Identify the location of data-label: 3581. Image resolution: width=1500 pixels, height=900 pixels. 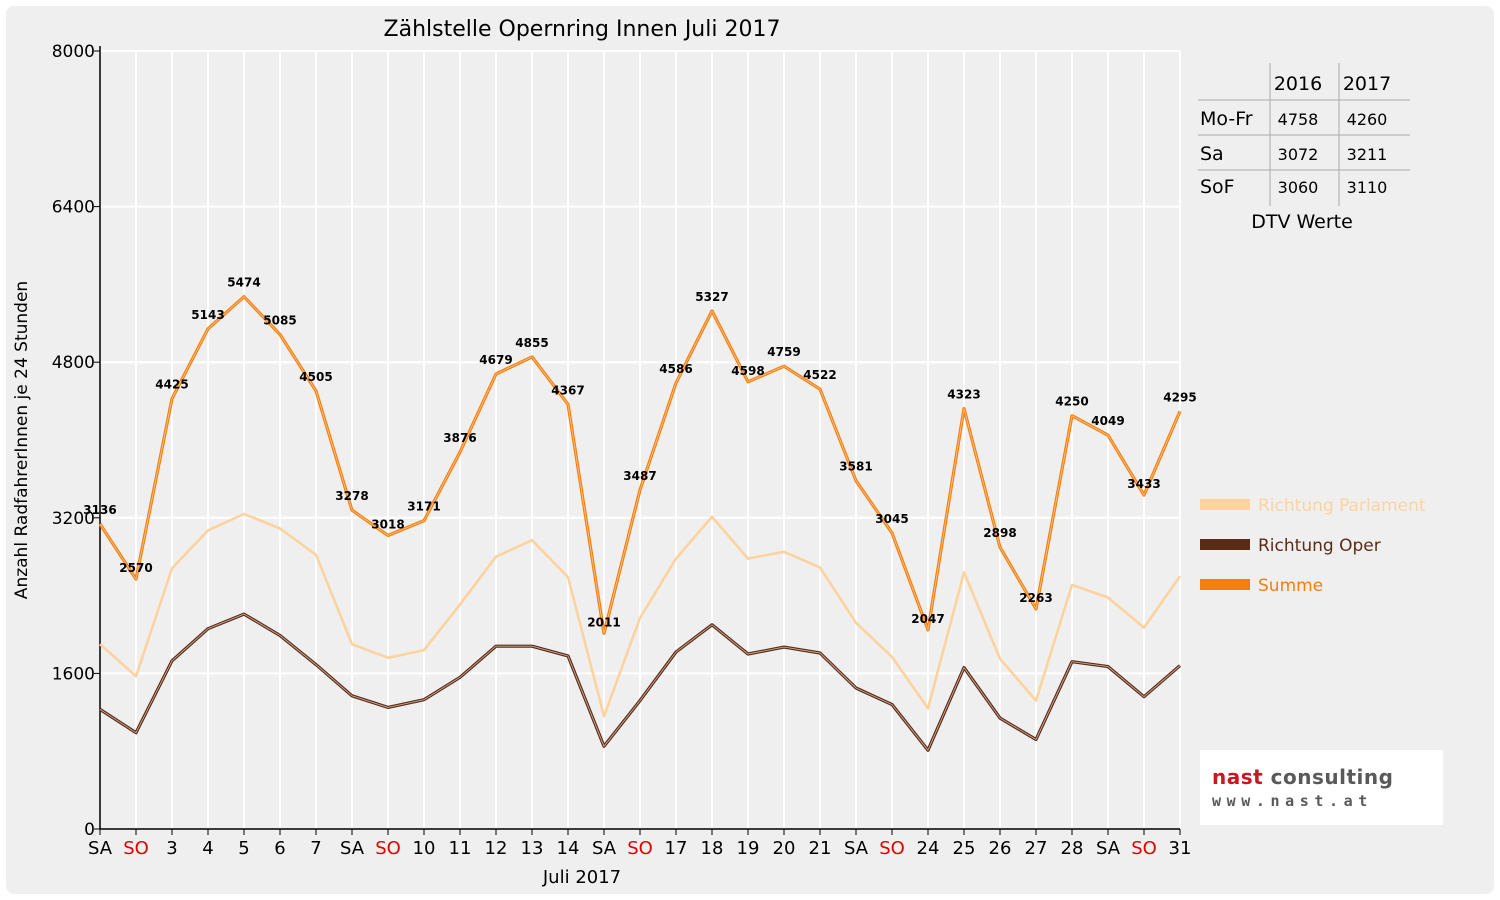
(855, 467).